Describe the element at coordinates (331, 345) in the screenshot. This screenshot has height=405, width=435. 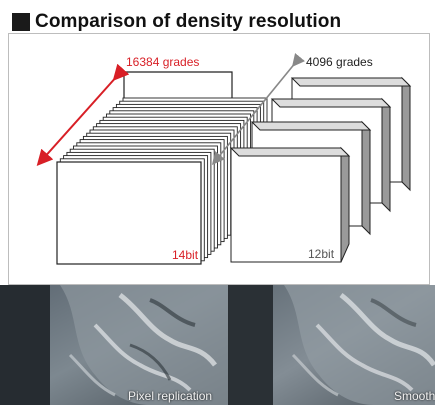
I see `smooth-image: Smooth` at that location.